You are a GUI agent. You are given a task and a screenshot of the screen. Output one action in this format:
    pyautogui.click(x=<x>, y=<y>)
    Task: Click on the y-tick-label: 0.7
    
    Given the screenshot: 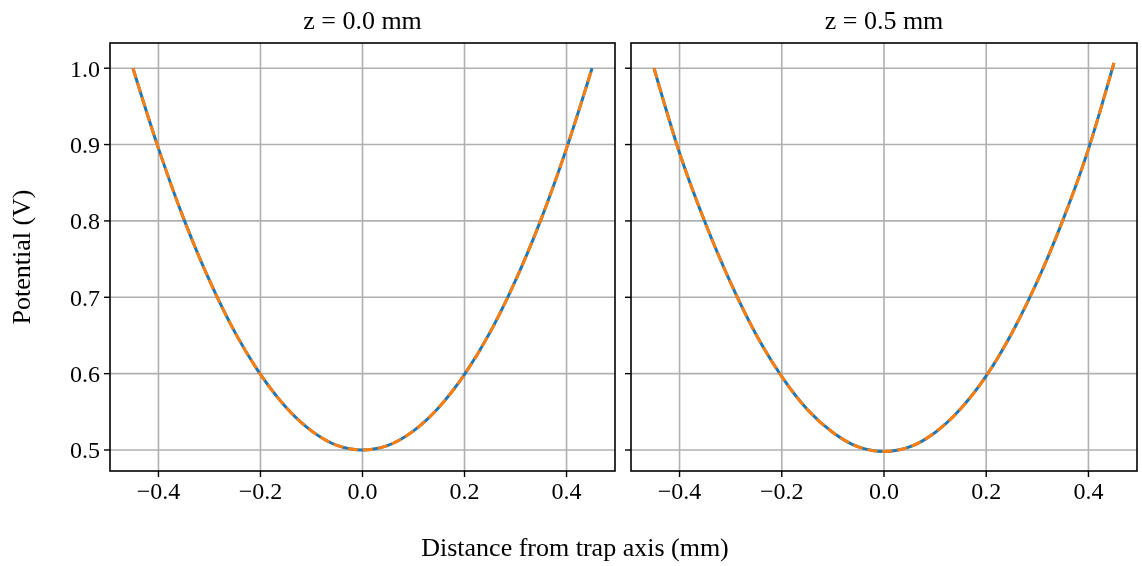 What is the action you would take?
    pyautogui.click(x=85, y=297)
    